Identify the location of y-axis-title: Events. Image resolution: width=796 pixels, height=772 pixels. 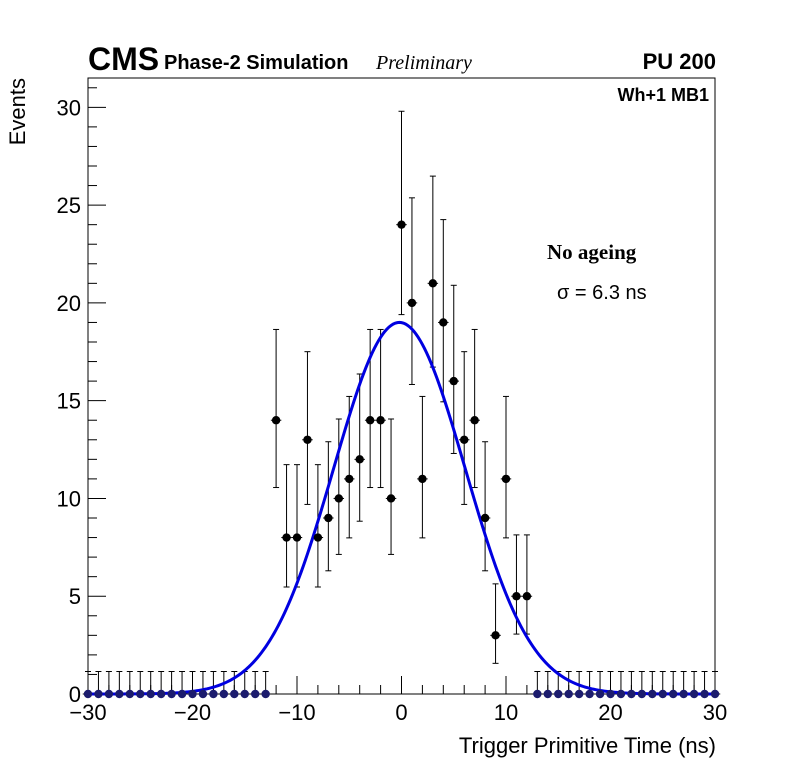
(17, 111).